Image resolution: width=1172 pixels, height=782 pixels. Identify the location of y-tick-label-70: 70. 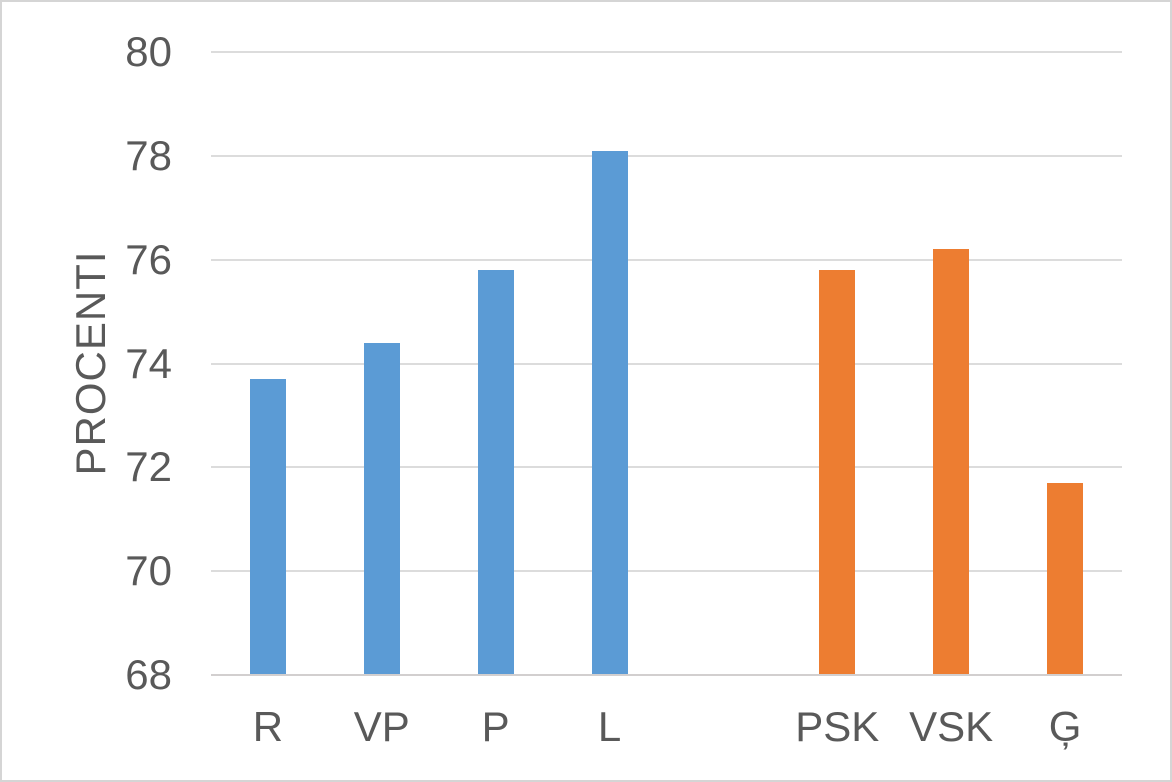
(148, 571).